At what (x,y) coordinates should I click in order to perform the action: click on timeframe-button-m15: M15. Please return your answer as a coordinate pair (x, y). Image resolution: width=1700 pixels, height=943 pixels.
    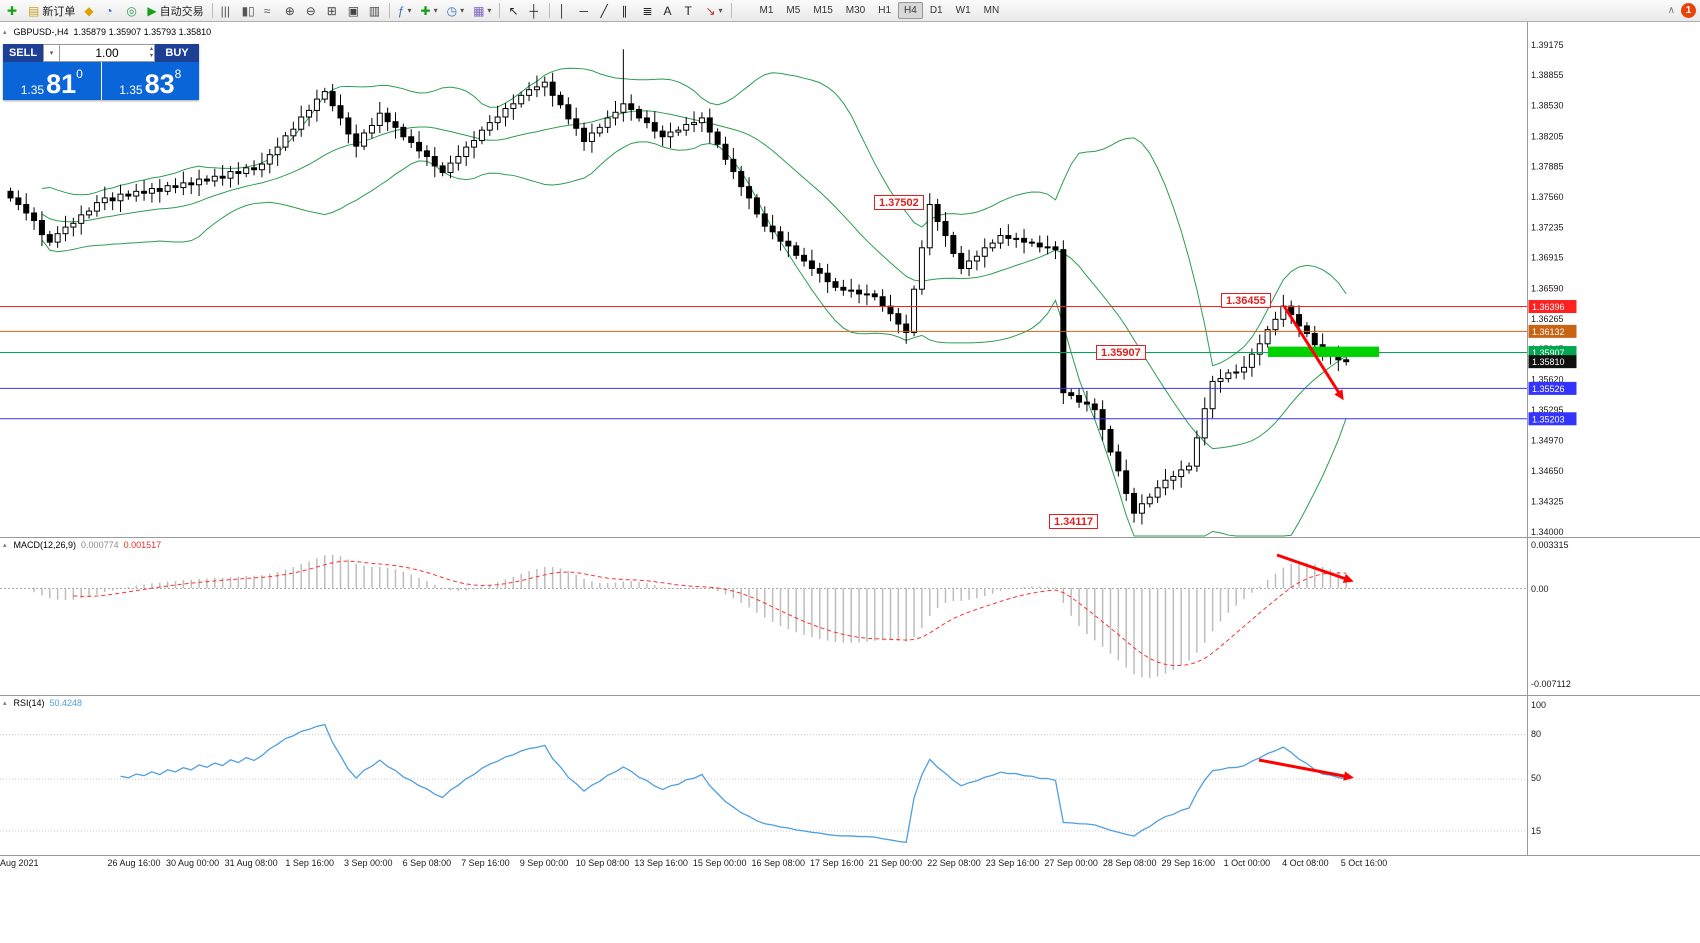
    Looking at the image, I should click on (823, 10).